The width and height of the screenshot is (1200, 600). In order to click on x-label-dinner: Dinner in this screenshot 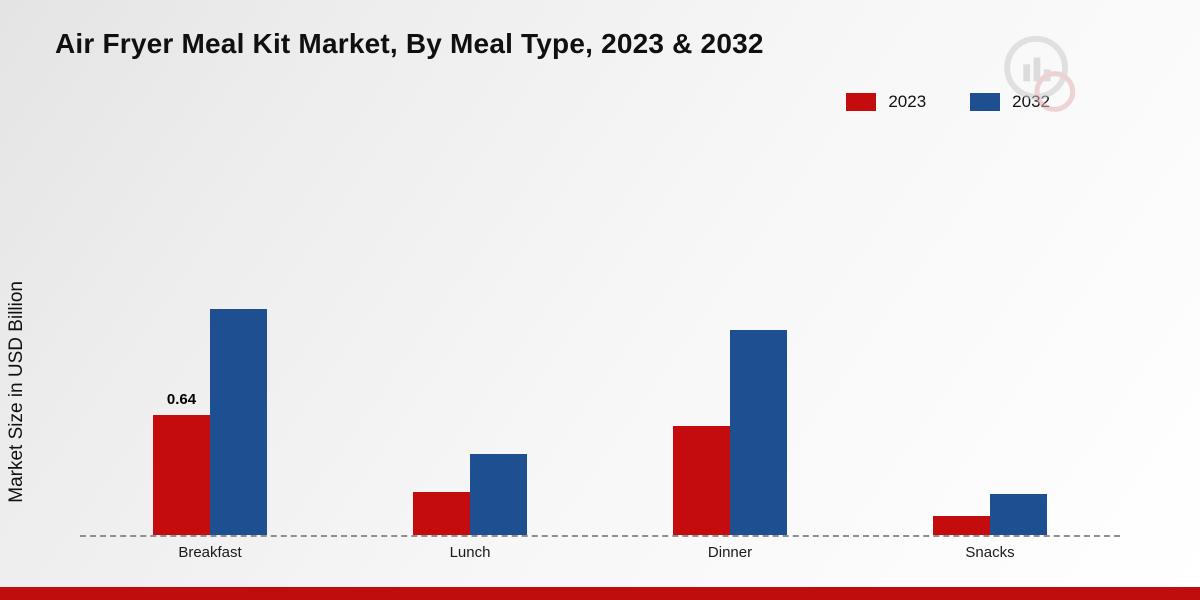, I will do `click(730, 552)`.